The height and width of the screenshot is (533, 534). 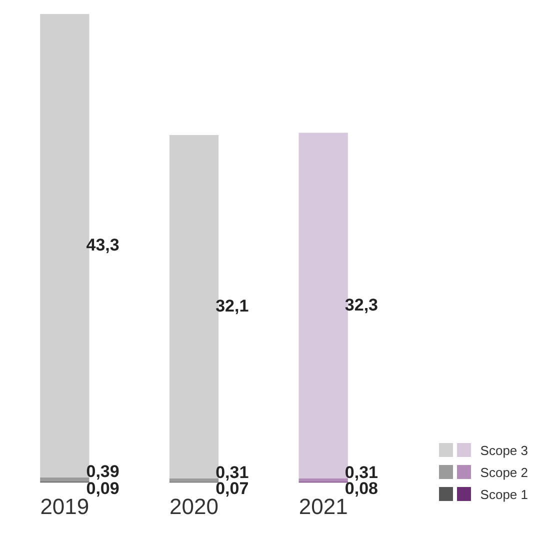 What do you see at coordinates (361, 304) in the screenshot?
I see `data-label: 32,3` at bounding box center [361, 304].